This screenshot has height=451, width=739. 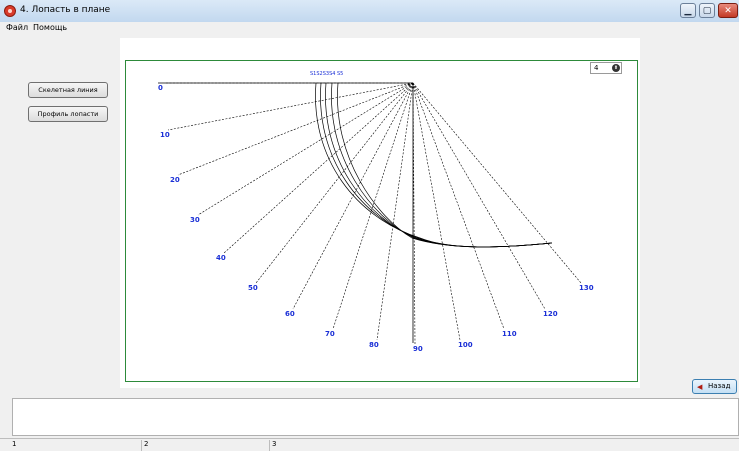 I want to click on angle-label-20: 20, so click(x=175, y=180).